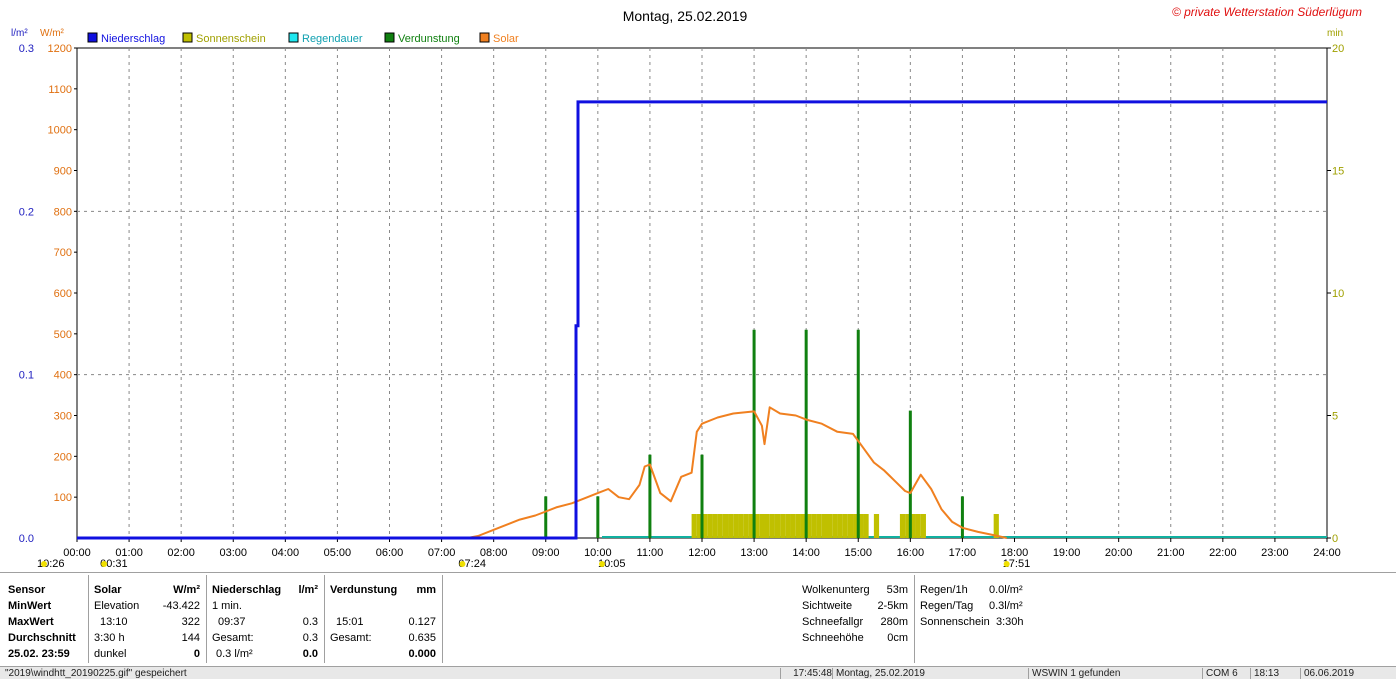 This screenshot has width=1396, height=679. I want to click on x-tick-label: 08:00, so click(494, 553).